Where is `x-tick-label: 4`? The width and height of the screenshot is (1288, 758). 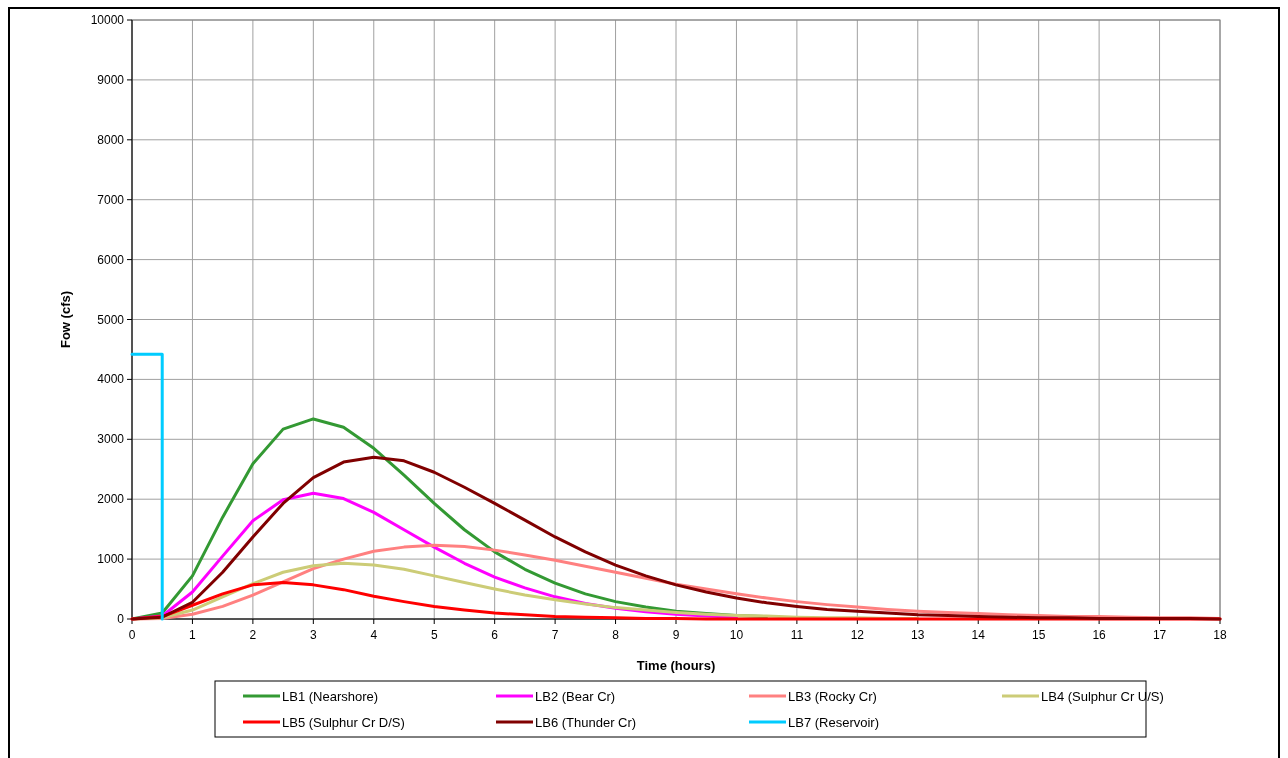
x-tick-label: 4 is located at coordinates (374, 635).